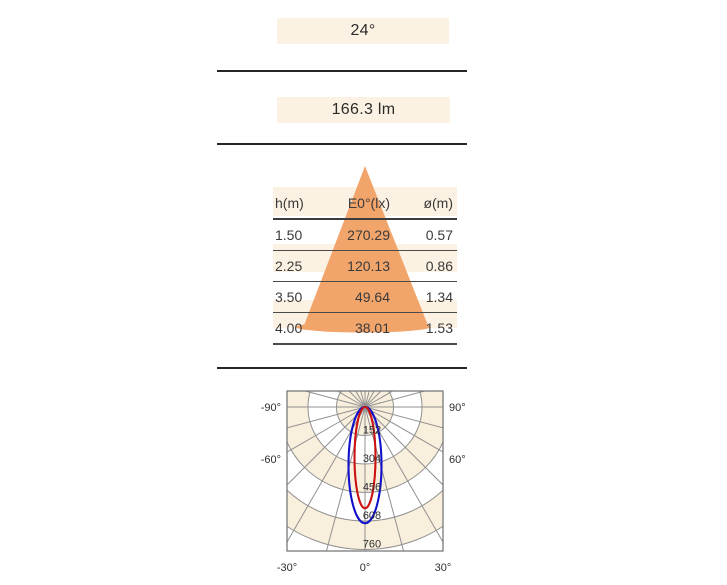 The height and width of the screenshot is (585, 727). I want to click on cone-table-cell: 1.53, so click(425, 328).